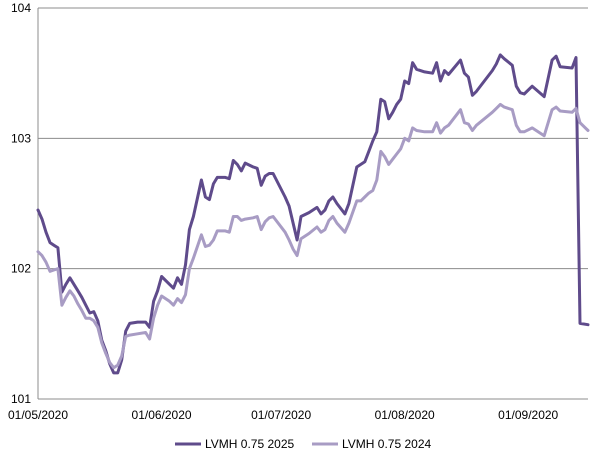 The height and width of the screenshot is (456, 596). Describe the element at coordinates (528, 415) in the screenshot. I see `x-tick-label: 01/09/2020` at that location.